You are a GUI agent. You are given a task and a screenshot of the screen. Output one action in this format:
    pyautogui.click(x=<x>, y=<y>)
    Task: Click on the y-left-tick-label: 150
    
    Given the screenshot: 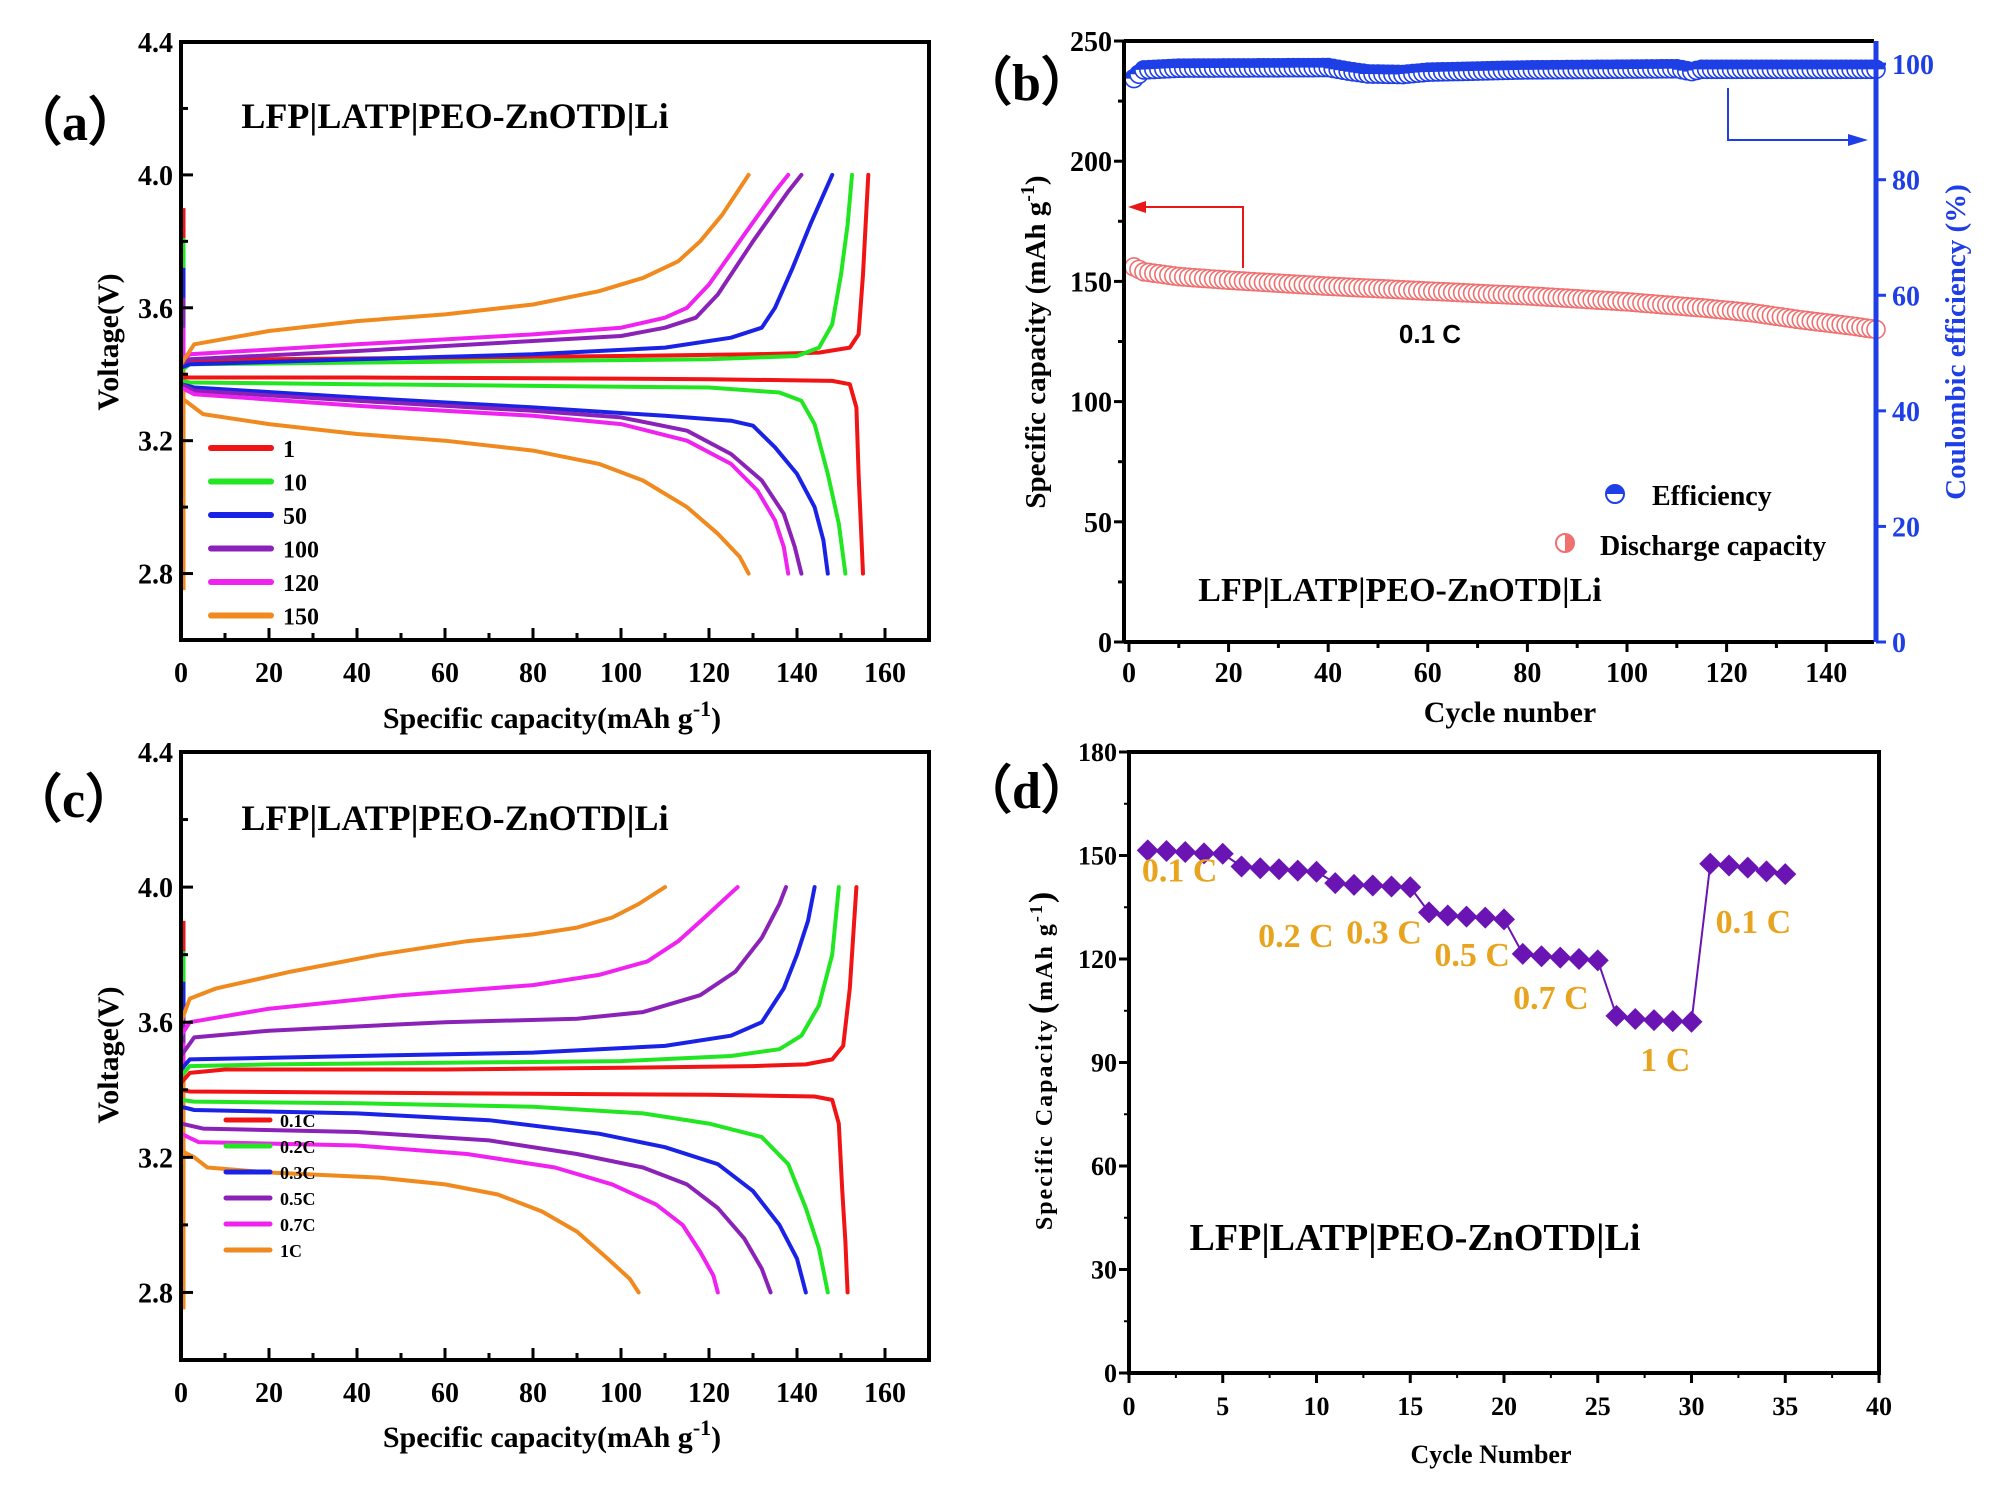 What is the action you would take?
    pyautogui.click(x=1091, y=282)
    